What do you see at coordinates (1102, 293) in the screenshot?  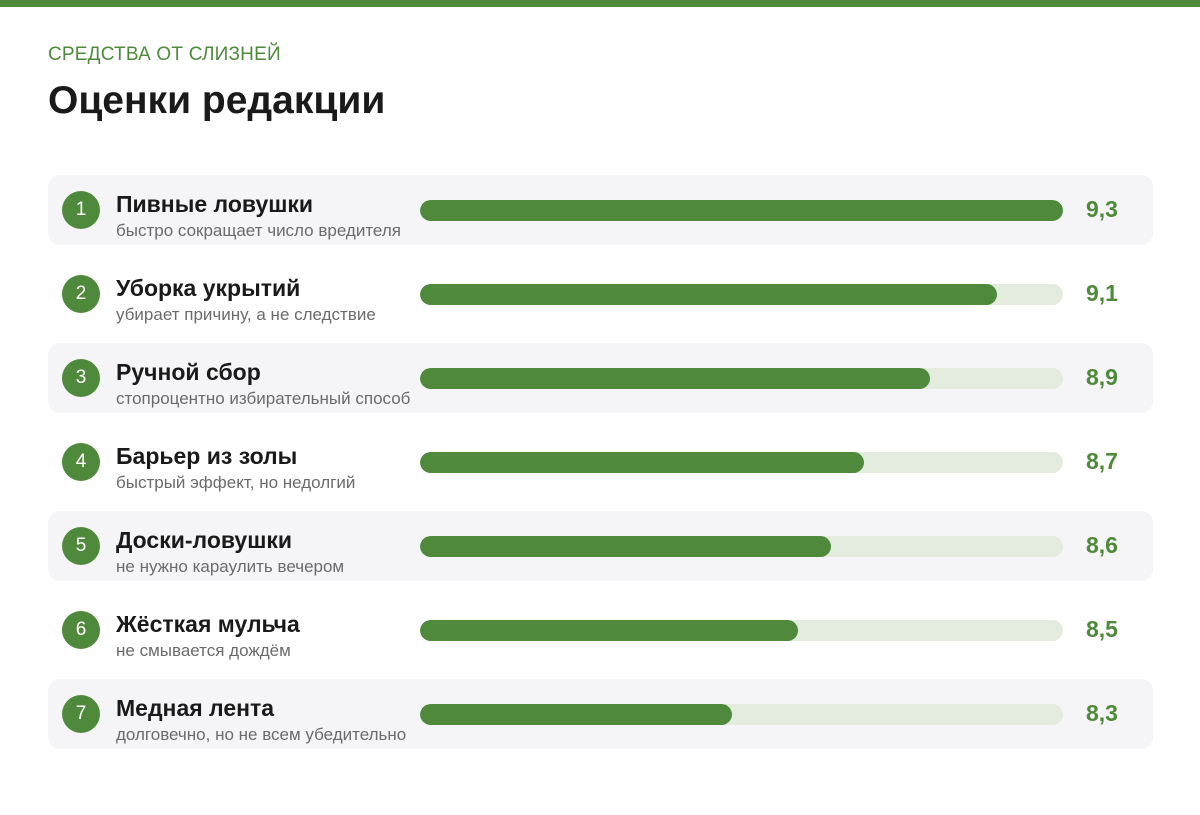 I see `score-value: 9,1` at bounding box center [1102, 293].